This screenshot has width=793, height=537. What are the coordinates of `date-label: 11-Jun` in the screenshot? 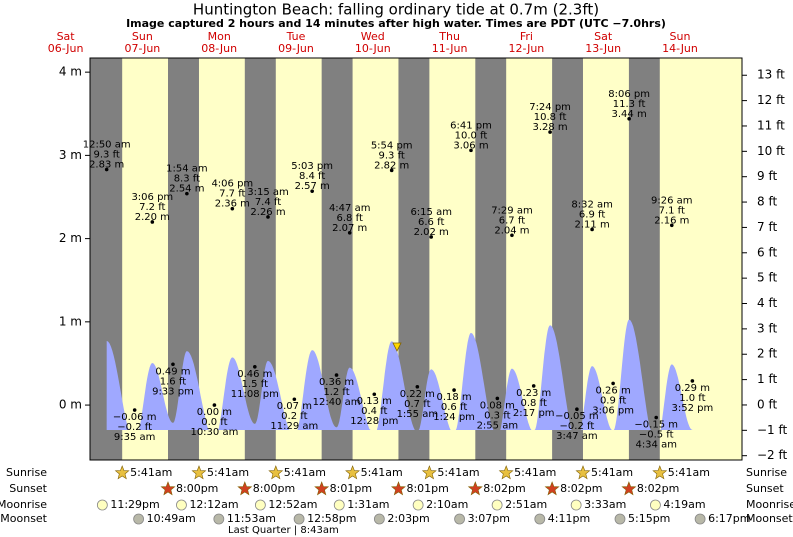 It's located at (450, 48).